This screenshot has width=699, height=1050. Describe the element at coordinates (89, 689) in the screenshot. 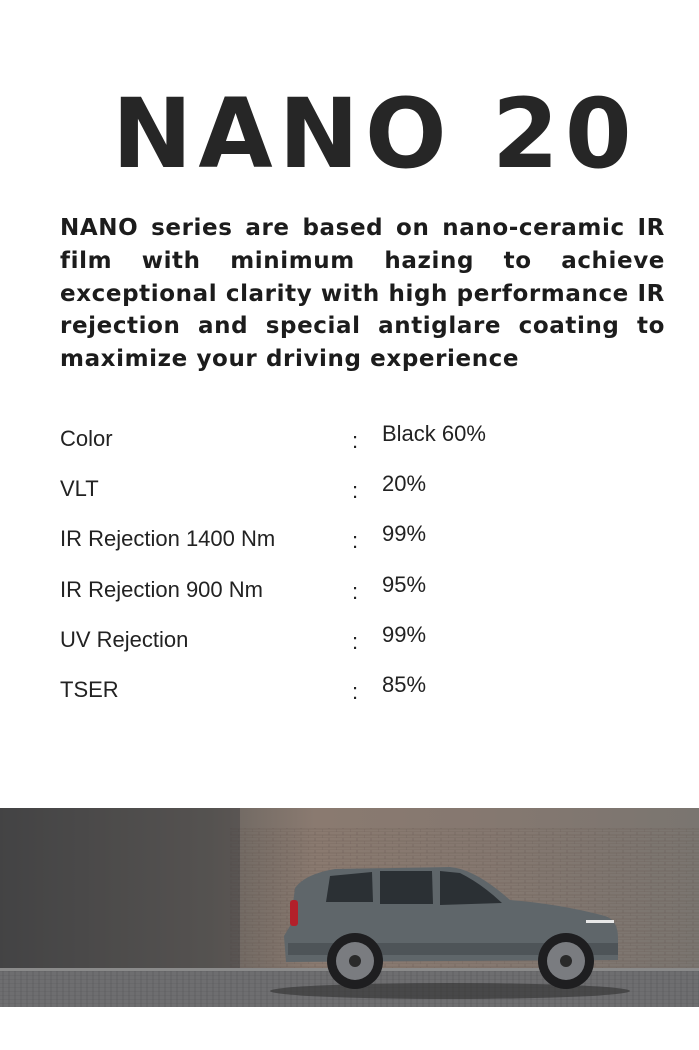

I see `spec-label: TSER` at that location.